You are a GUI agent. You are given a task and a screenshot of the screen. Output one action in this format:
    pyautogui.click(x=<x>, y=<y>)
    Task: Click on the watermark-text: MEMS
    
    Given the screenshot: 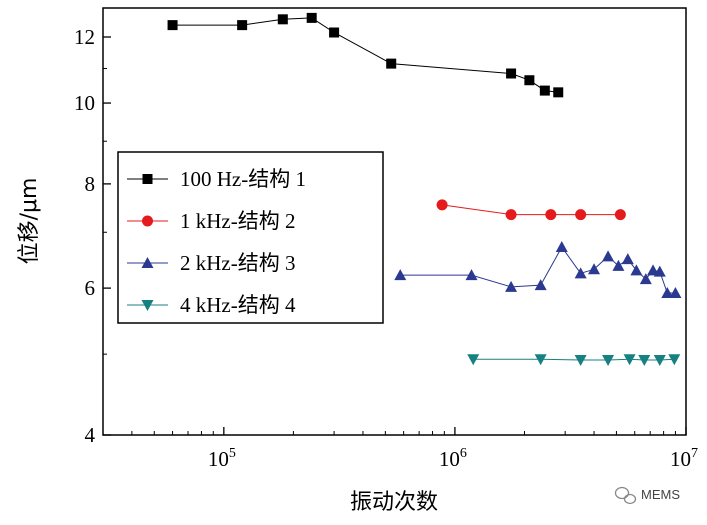 What is the action you would take?
    pyautogui.click(x=660, y=494)
    